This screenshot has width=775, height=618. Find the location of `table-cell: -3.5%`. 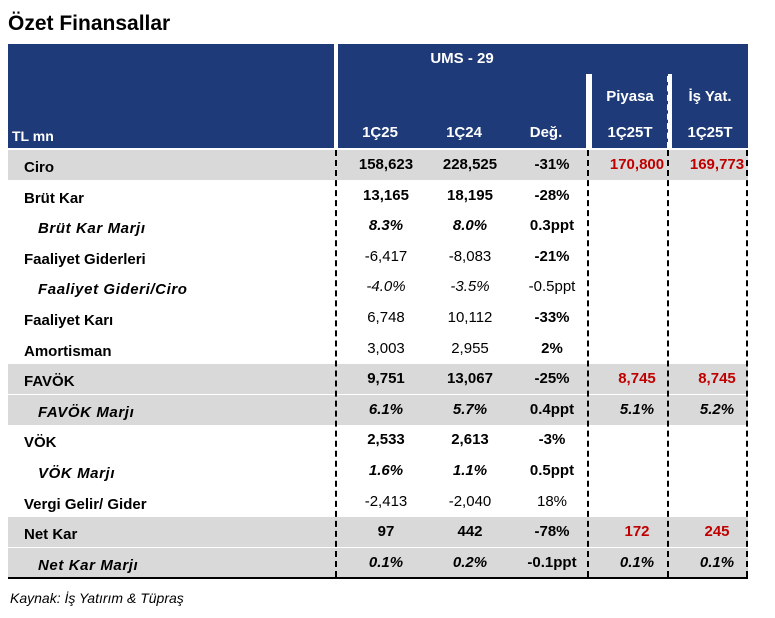

table-cell: -3.5% is located at coordinates (470, 287).